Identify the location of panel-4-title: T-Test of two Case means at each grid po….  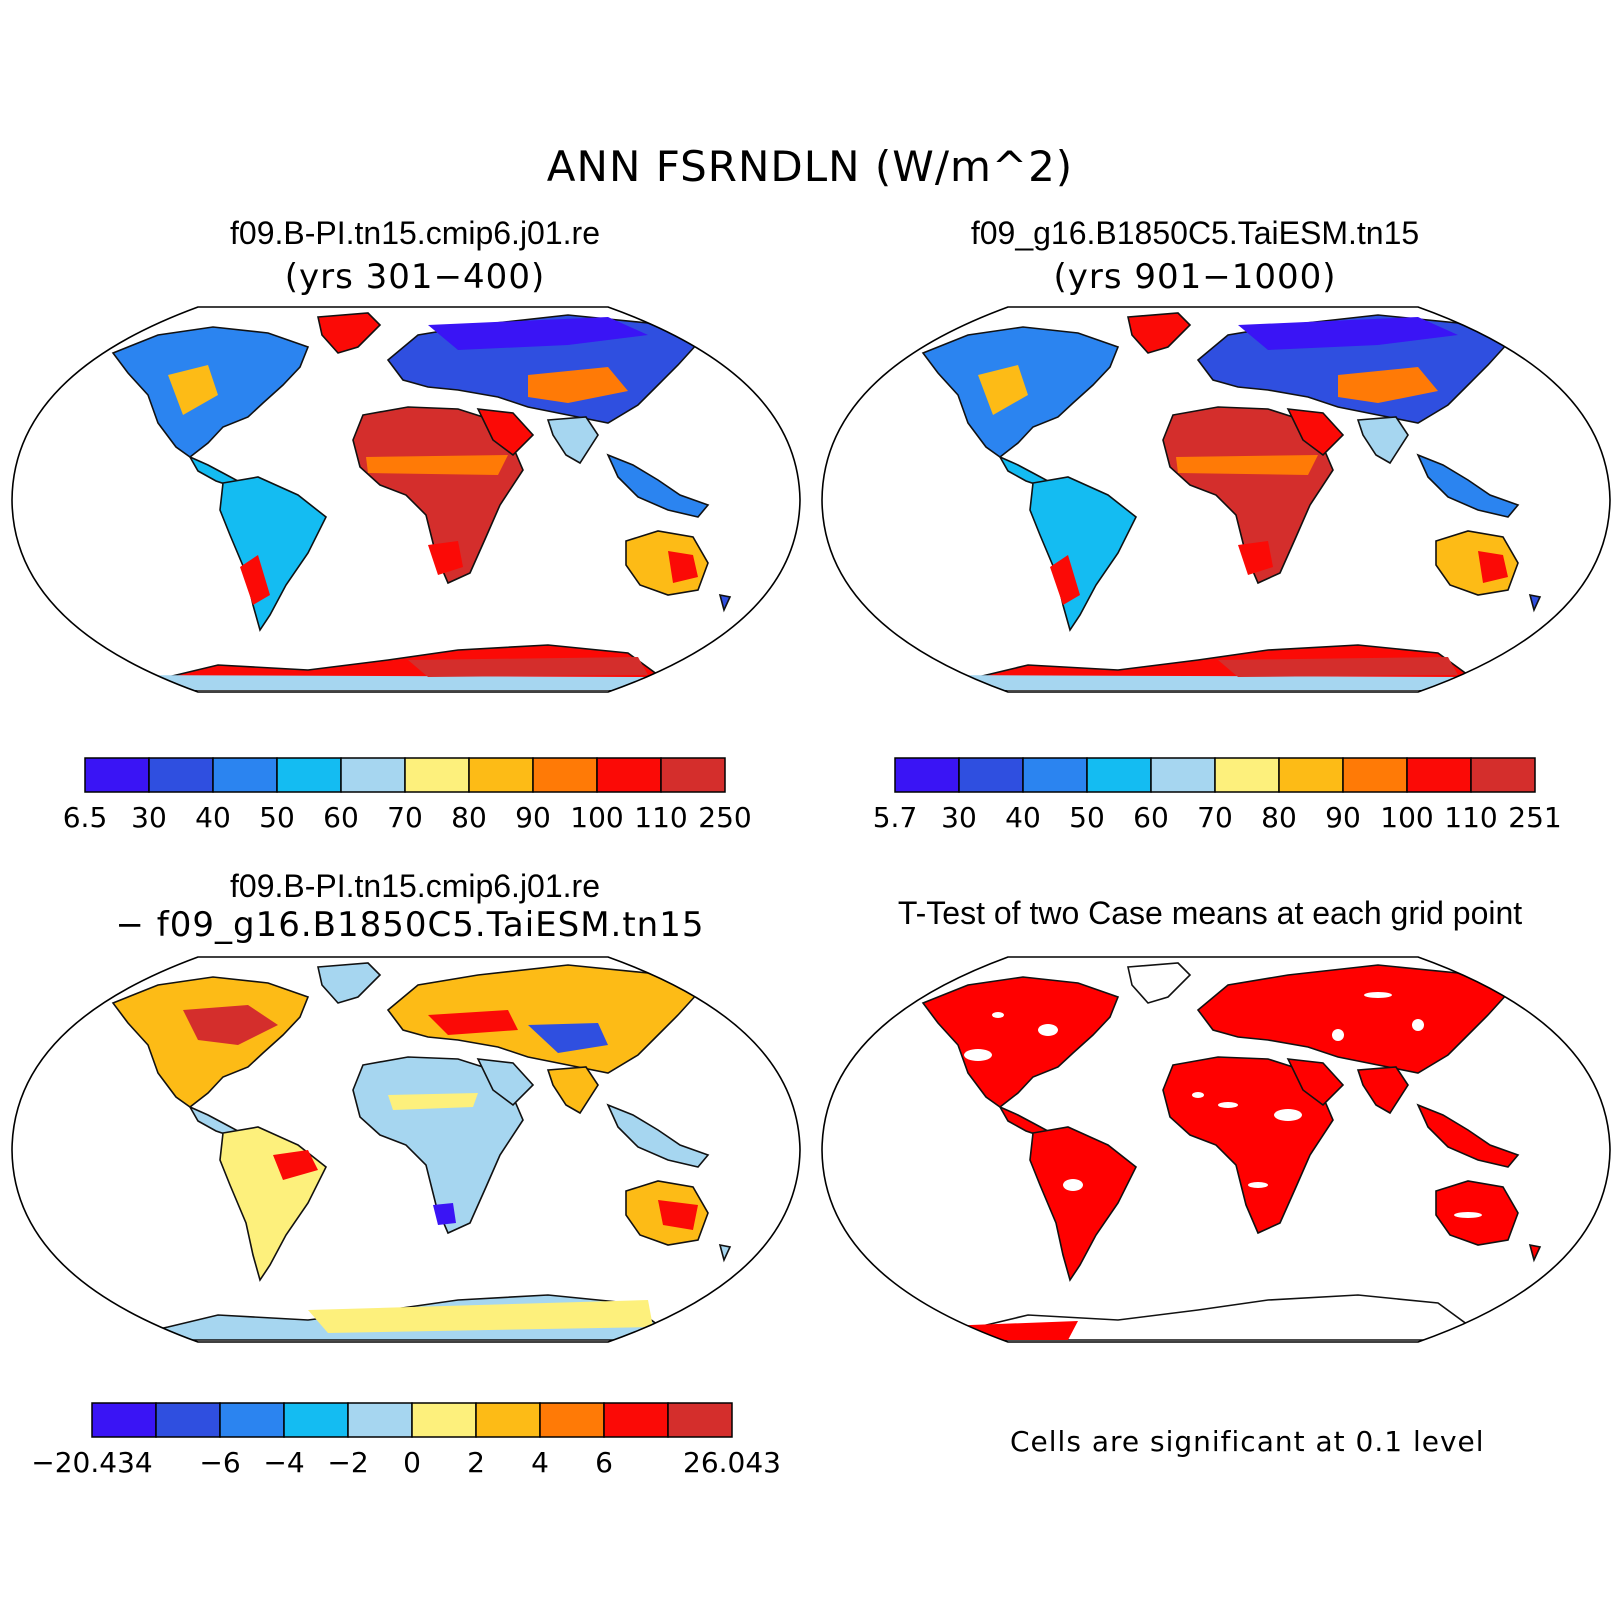
(1210, 913).